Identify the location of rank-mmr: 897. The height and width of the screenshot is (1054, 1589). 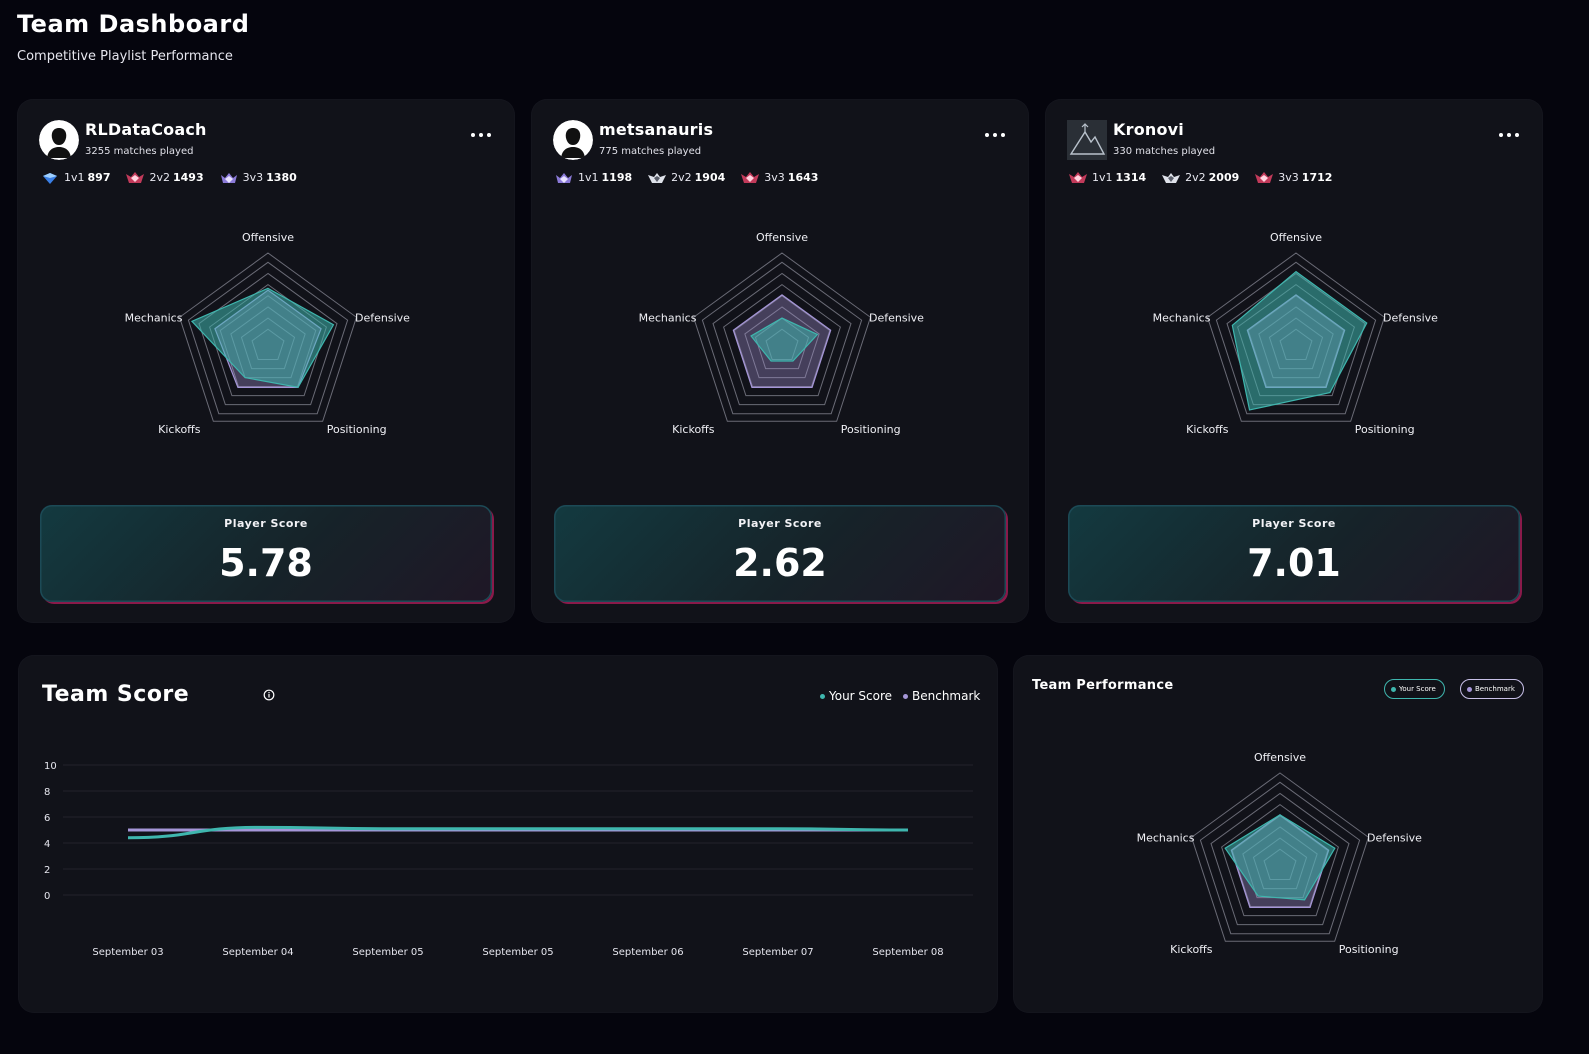
(99, 177).